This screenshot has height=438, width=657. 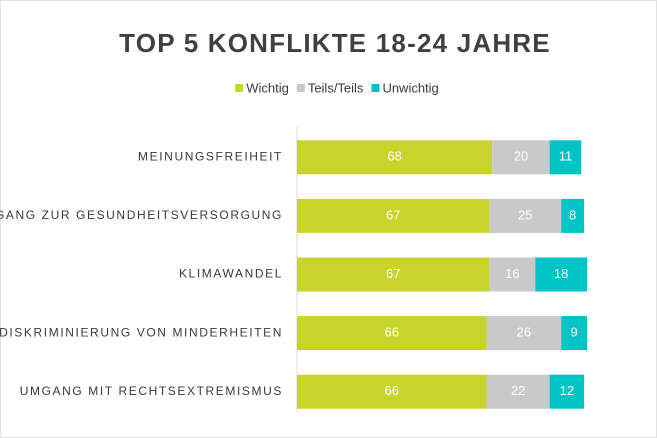 I want to click on value-label: 12, so click(x=567, y=390).